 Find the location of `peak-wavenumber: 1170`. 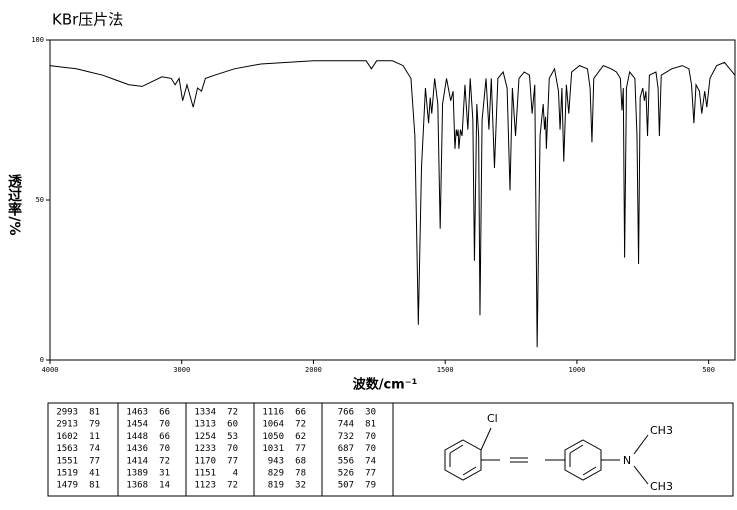

peak-wavenumber: 1170 is located at coordinates (205, 461).